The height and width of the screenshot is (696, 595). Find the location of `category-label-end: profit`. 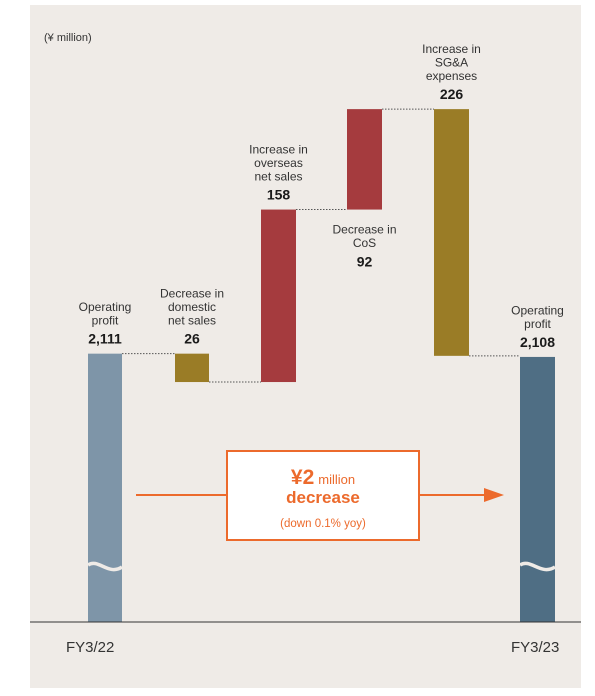

category-label-end: profit is located at coordinates (537, 324).